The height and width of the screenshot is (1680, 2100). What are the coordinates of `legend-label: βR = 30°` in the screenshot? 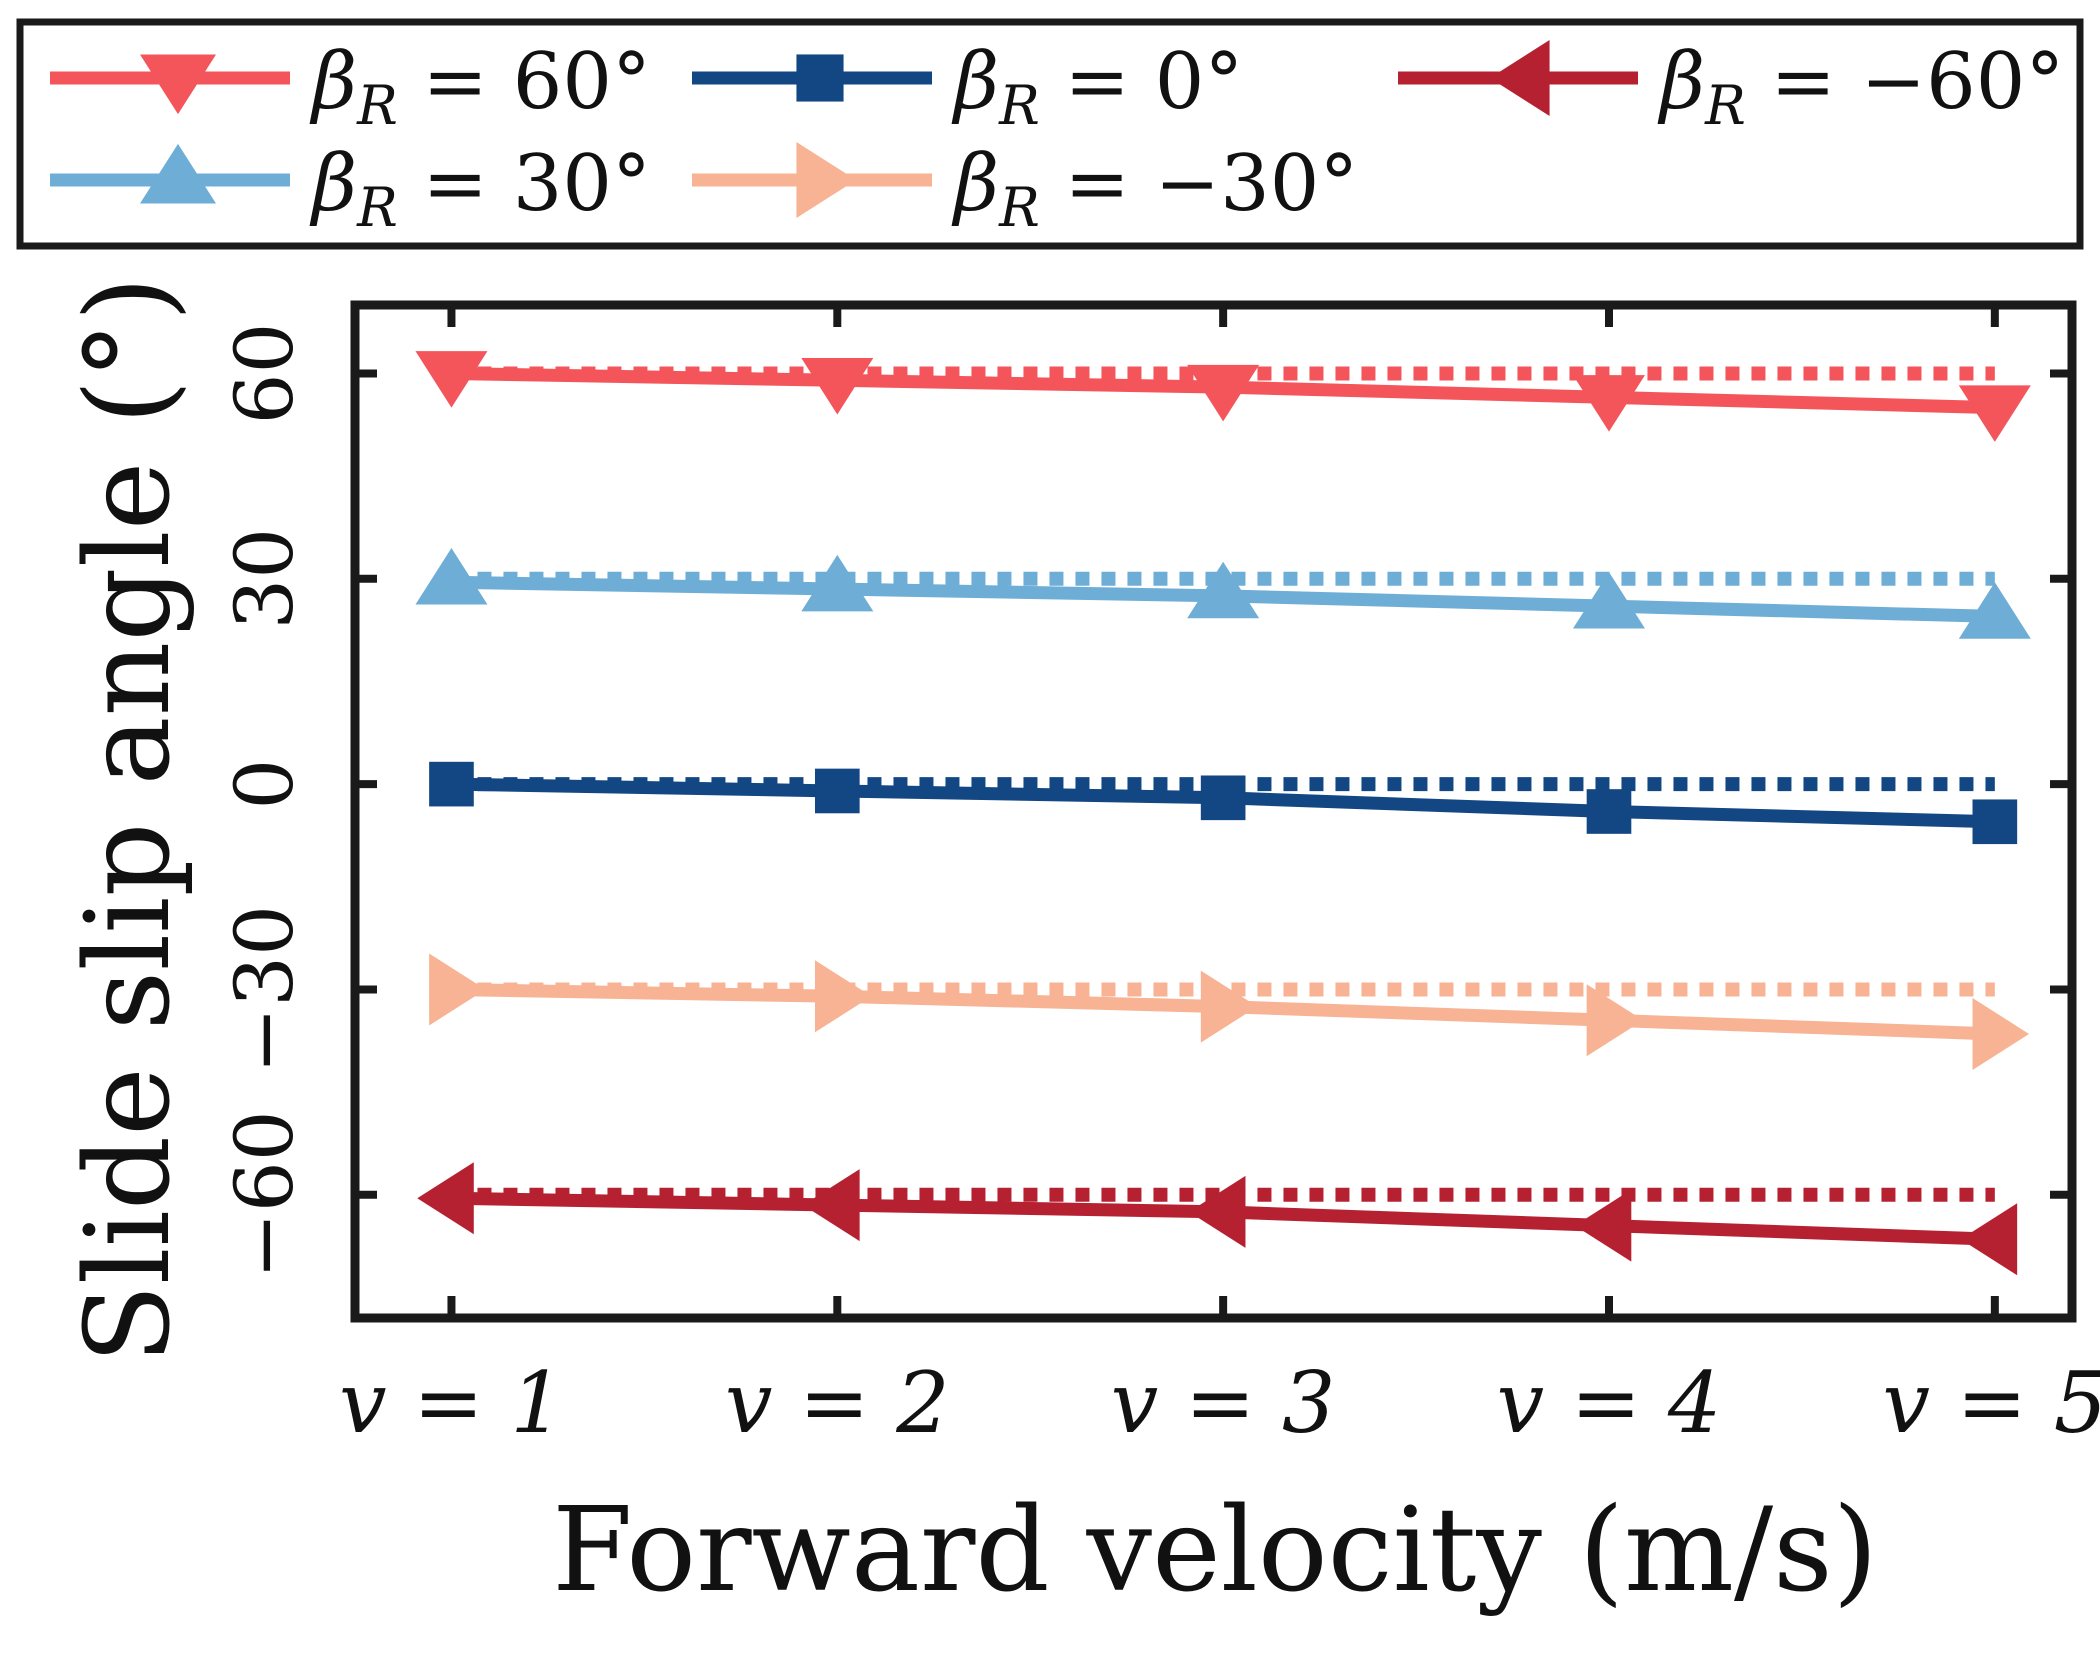 It's located at (480, 189).